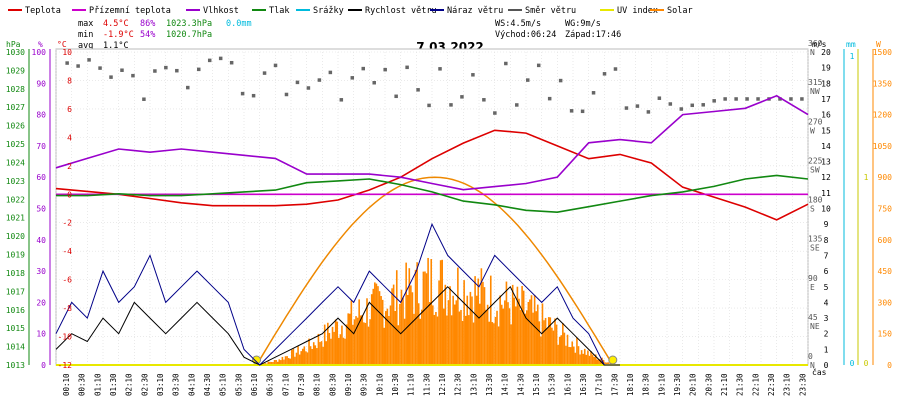 Image resolution: width=900 pixels, height=400 pixels. Describe the element at coordinates (826, 318) in the screenshot. I see `y-tick-ms: 3` at that location.